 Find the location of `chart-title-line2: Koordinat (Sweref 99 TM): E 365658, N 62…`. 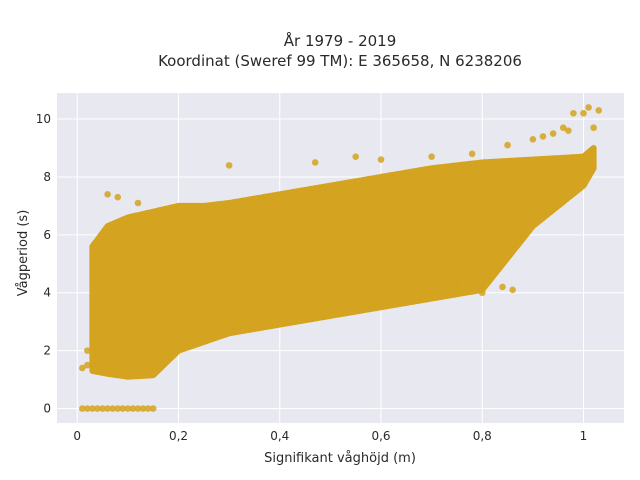

chart-title-line2: Koordinat (Sweref 99 TM): E 365658, N 62… is located at coordinates (340, 61).